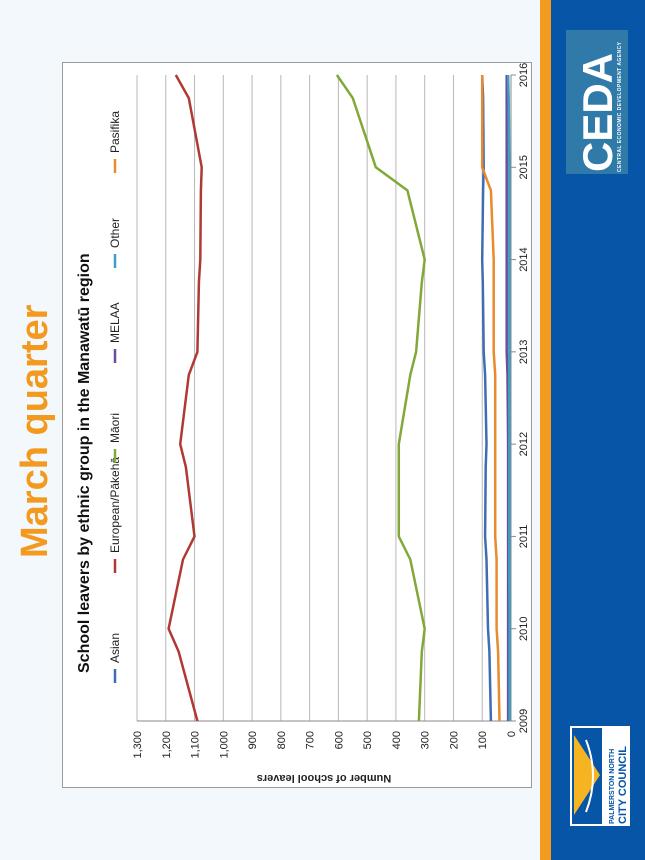 The height and width of the screenshot is (860, 645). What do you see at coordinates (486, 398) in the screenshot?
I see `series-line-asian` at bounding box center [486, 398].